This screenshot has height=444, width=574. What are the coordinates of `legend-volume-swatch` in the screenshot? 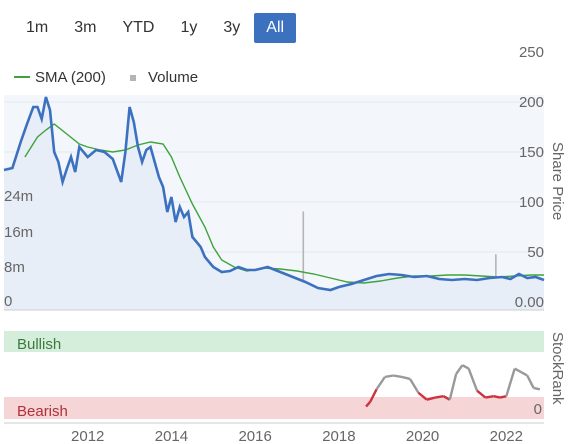 It's located at (133, 78).